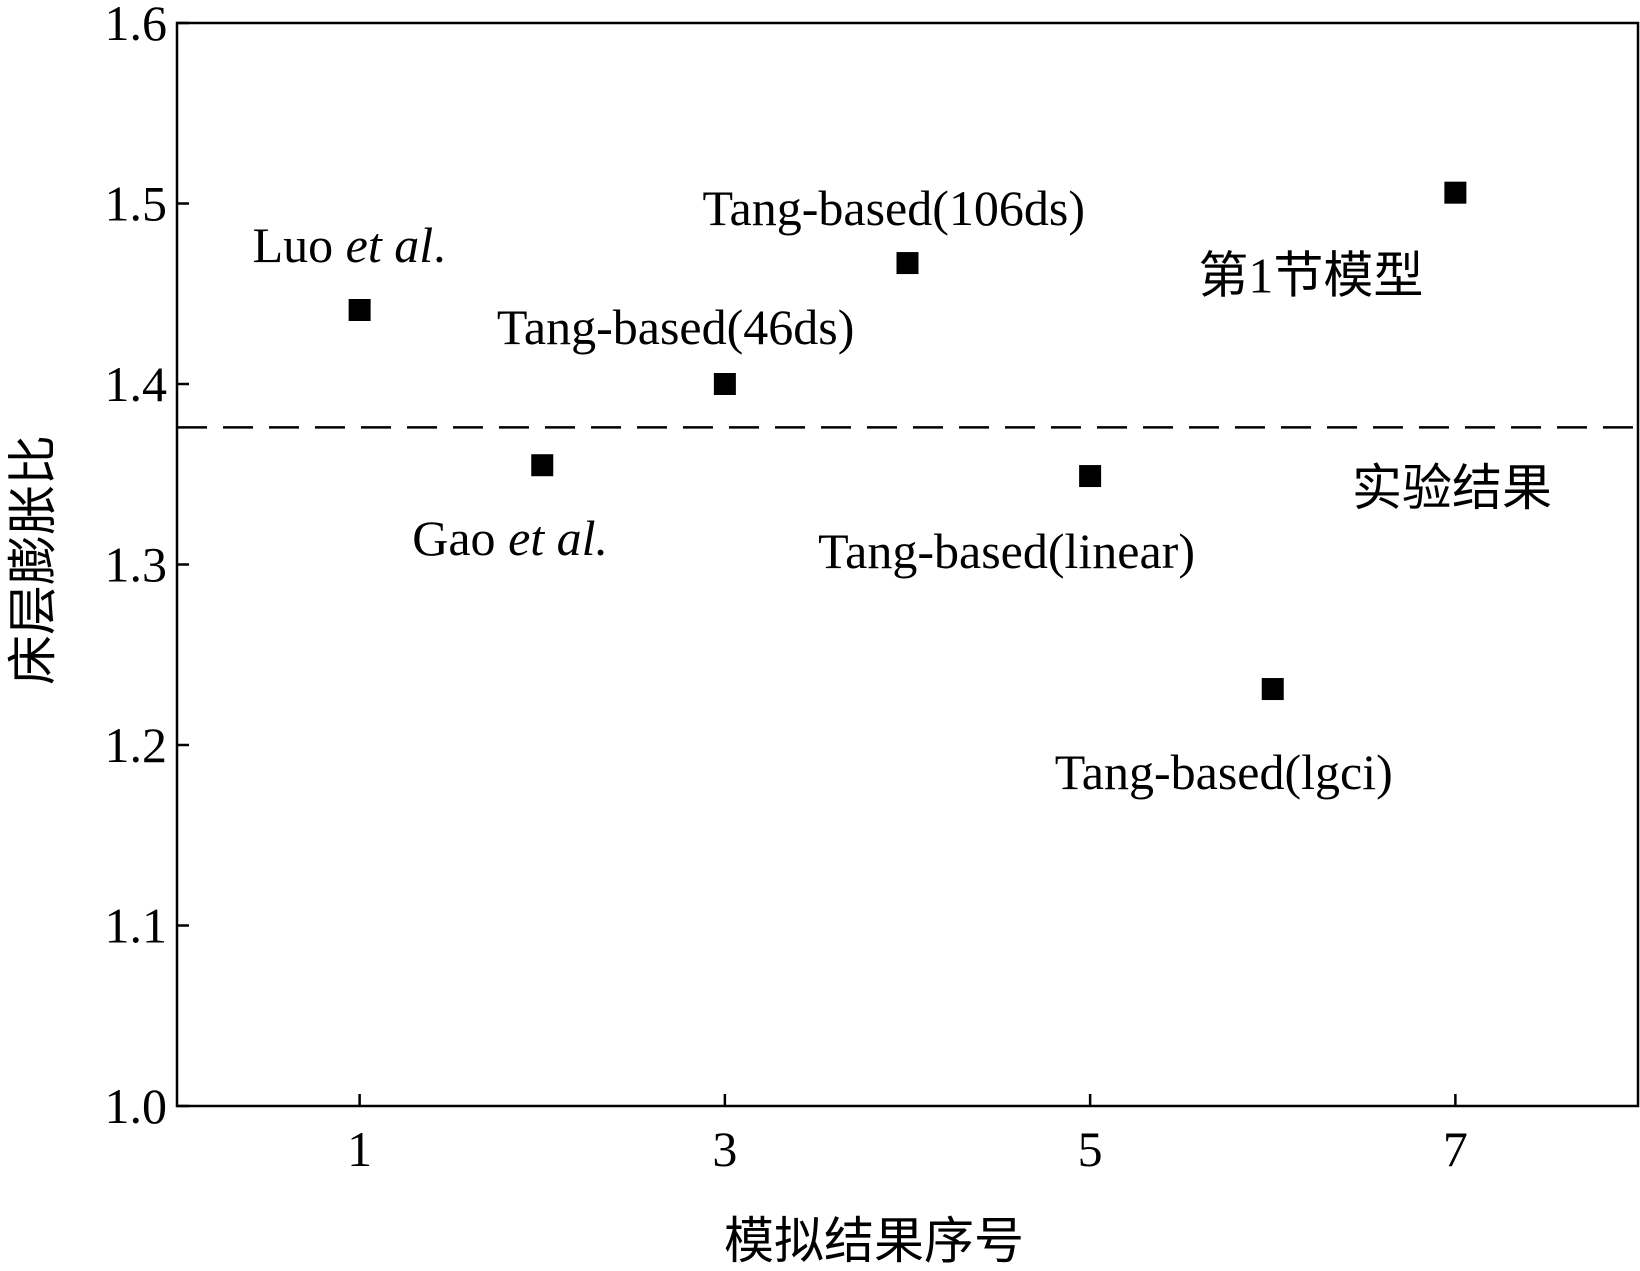 The width and height of the screenshot is (1640, 1271). Describe the element at coordinates (874, 1241) in the screenshot. I see `x-axis-title: 模拟结果序号` at that location.